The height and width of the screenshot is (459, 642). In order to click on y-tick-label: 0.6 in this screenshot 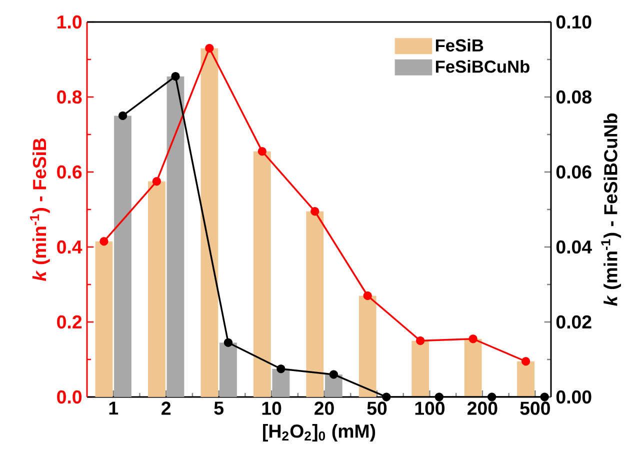, I will do `click(69, 172)`.